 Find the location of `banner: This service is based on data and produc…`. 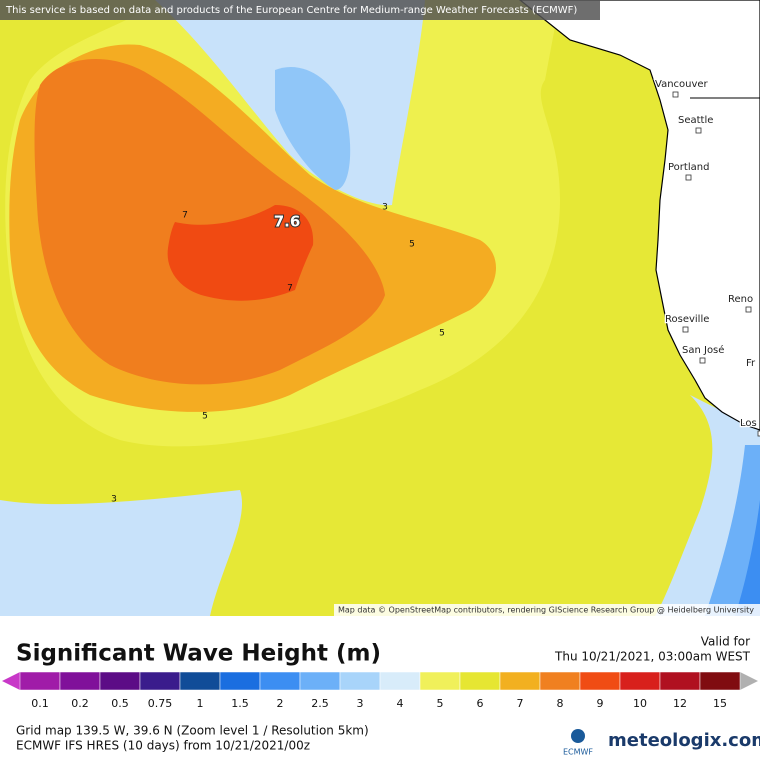

banner: This service is based on data and produc… is located at coordinates (291, 10).